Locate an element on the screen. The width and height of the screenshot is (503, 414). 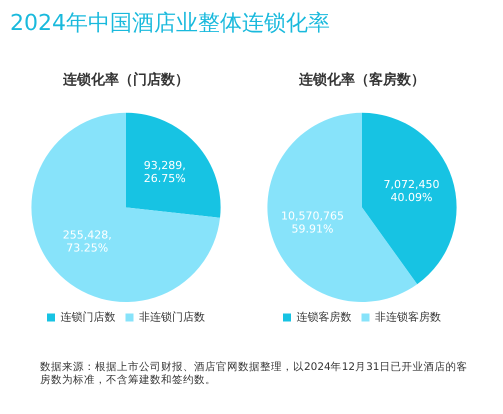
text: 2024年中国酒店业整体连锁化率 is located at coordinates (170, 24).